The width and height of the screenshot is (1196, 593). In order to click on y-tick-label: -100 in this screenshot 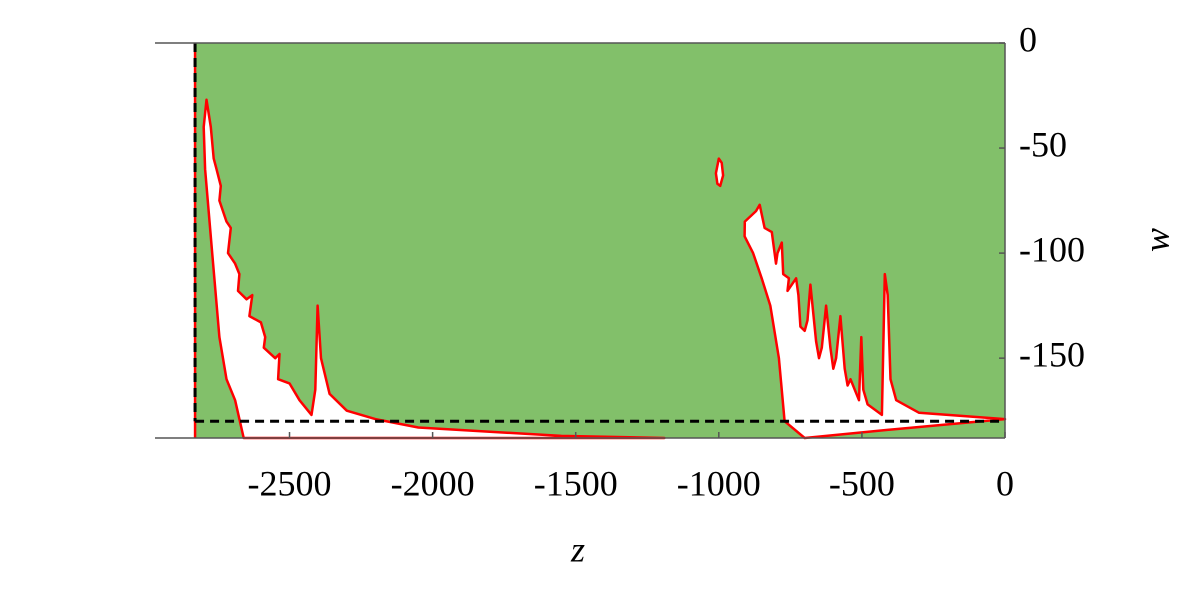, I will do `click(1052, 249)`.